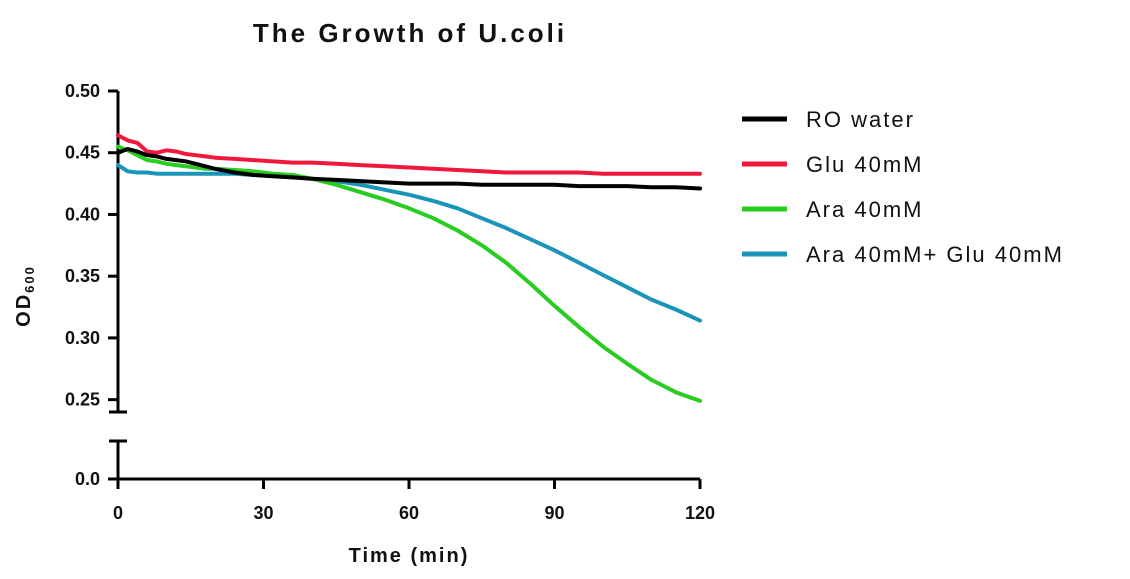 The image size is (1130, 579). What do you see at coordinates (409, 556) in the screenshot?
I see `x-axis-title: Time (min)` at bounding box center [409, 556].